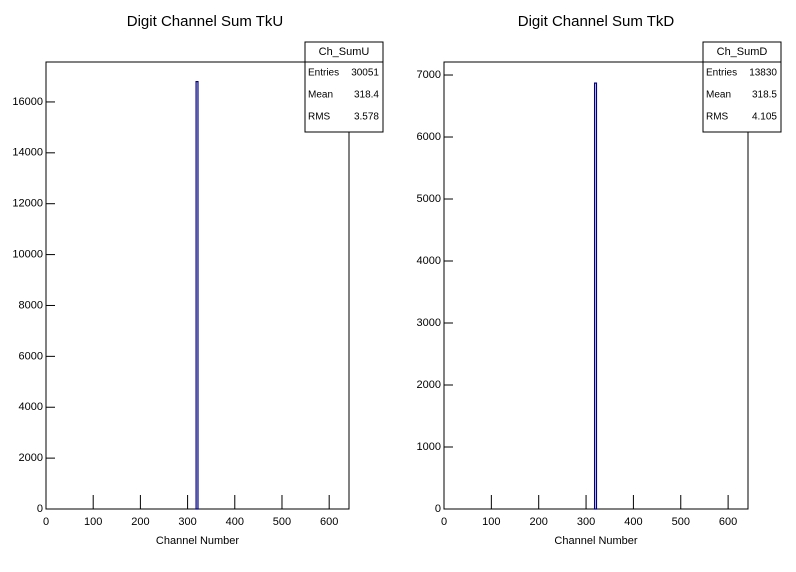 The width and height of the screenshot is (796, 572). What do you see at coordinates (27, 153) in the screenshot?
I see `y-tick-label: 14000` at bounding box center [27, 153].